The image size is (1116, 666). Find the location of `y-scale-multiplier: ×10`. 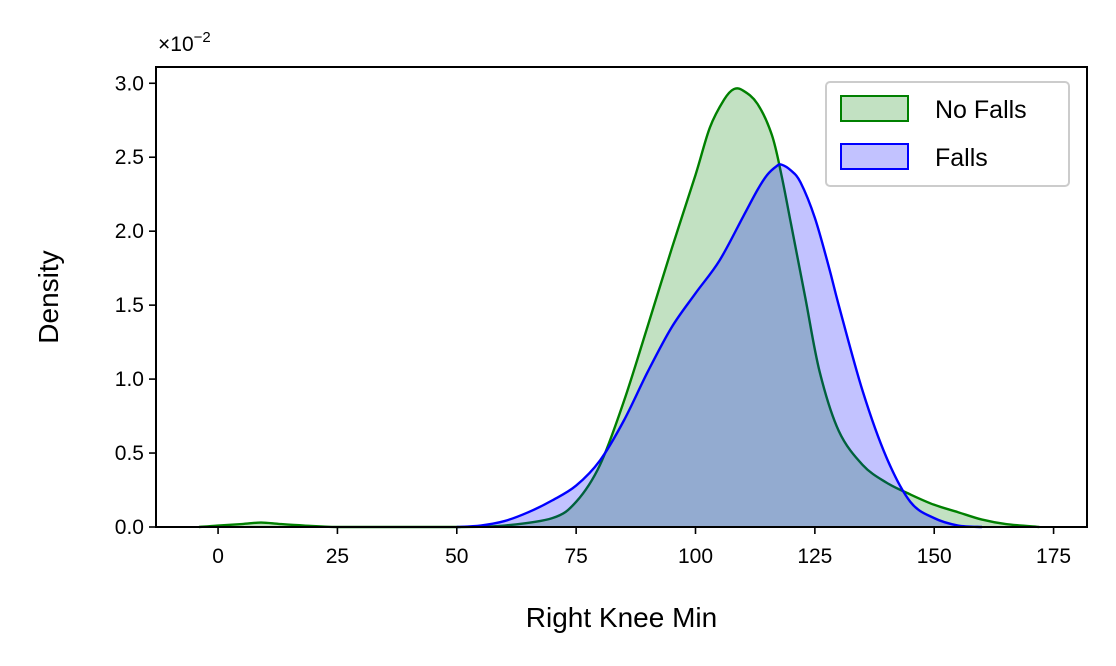

y-scale-multiplier: ×10 is located at coordinates (176, 44).